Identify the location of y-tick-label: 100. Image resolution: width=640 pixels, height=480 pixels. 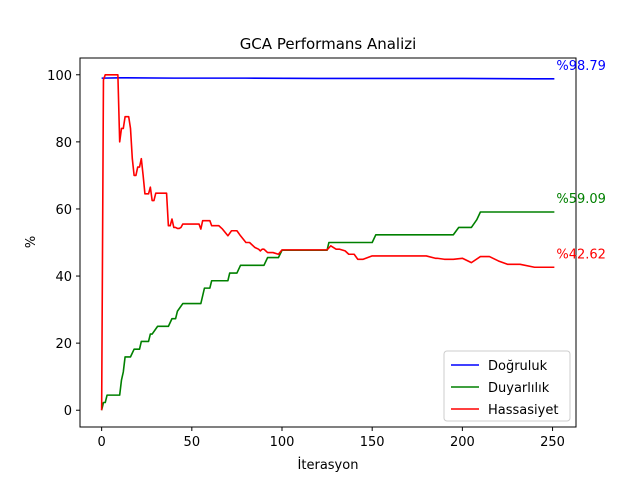
(59, 76).